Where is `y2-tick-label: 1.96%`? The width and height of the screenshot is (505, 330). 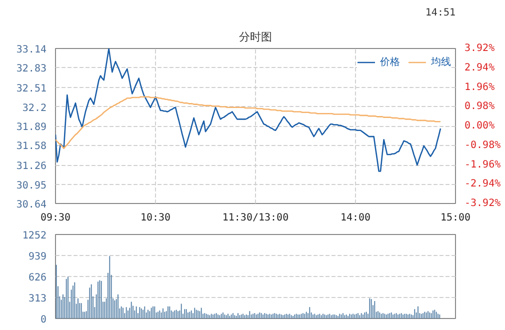
y2-tick-label: 1.96% is located at coordinates (479, 87).